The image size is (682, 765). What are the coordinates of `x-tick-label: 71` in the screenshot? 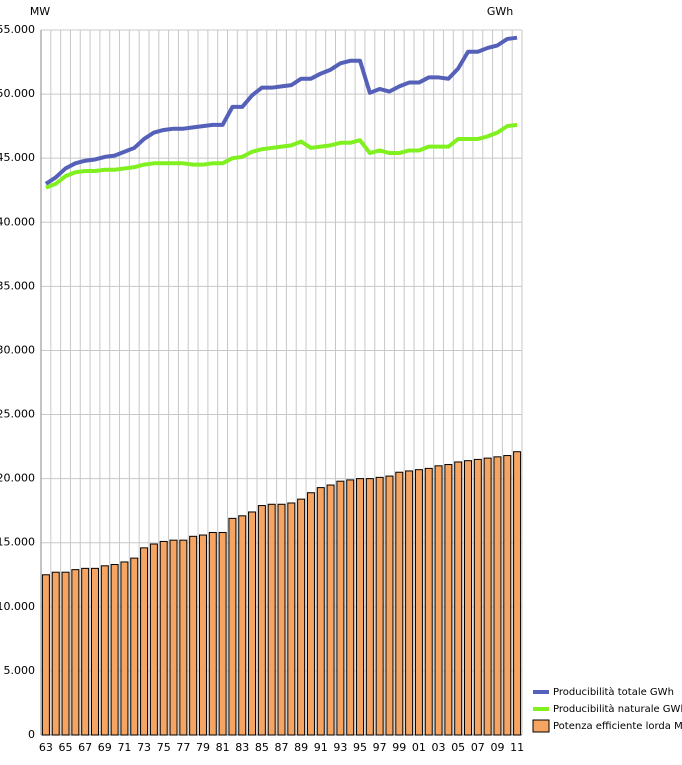 It's located at (124, 747).